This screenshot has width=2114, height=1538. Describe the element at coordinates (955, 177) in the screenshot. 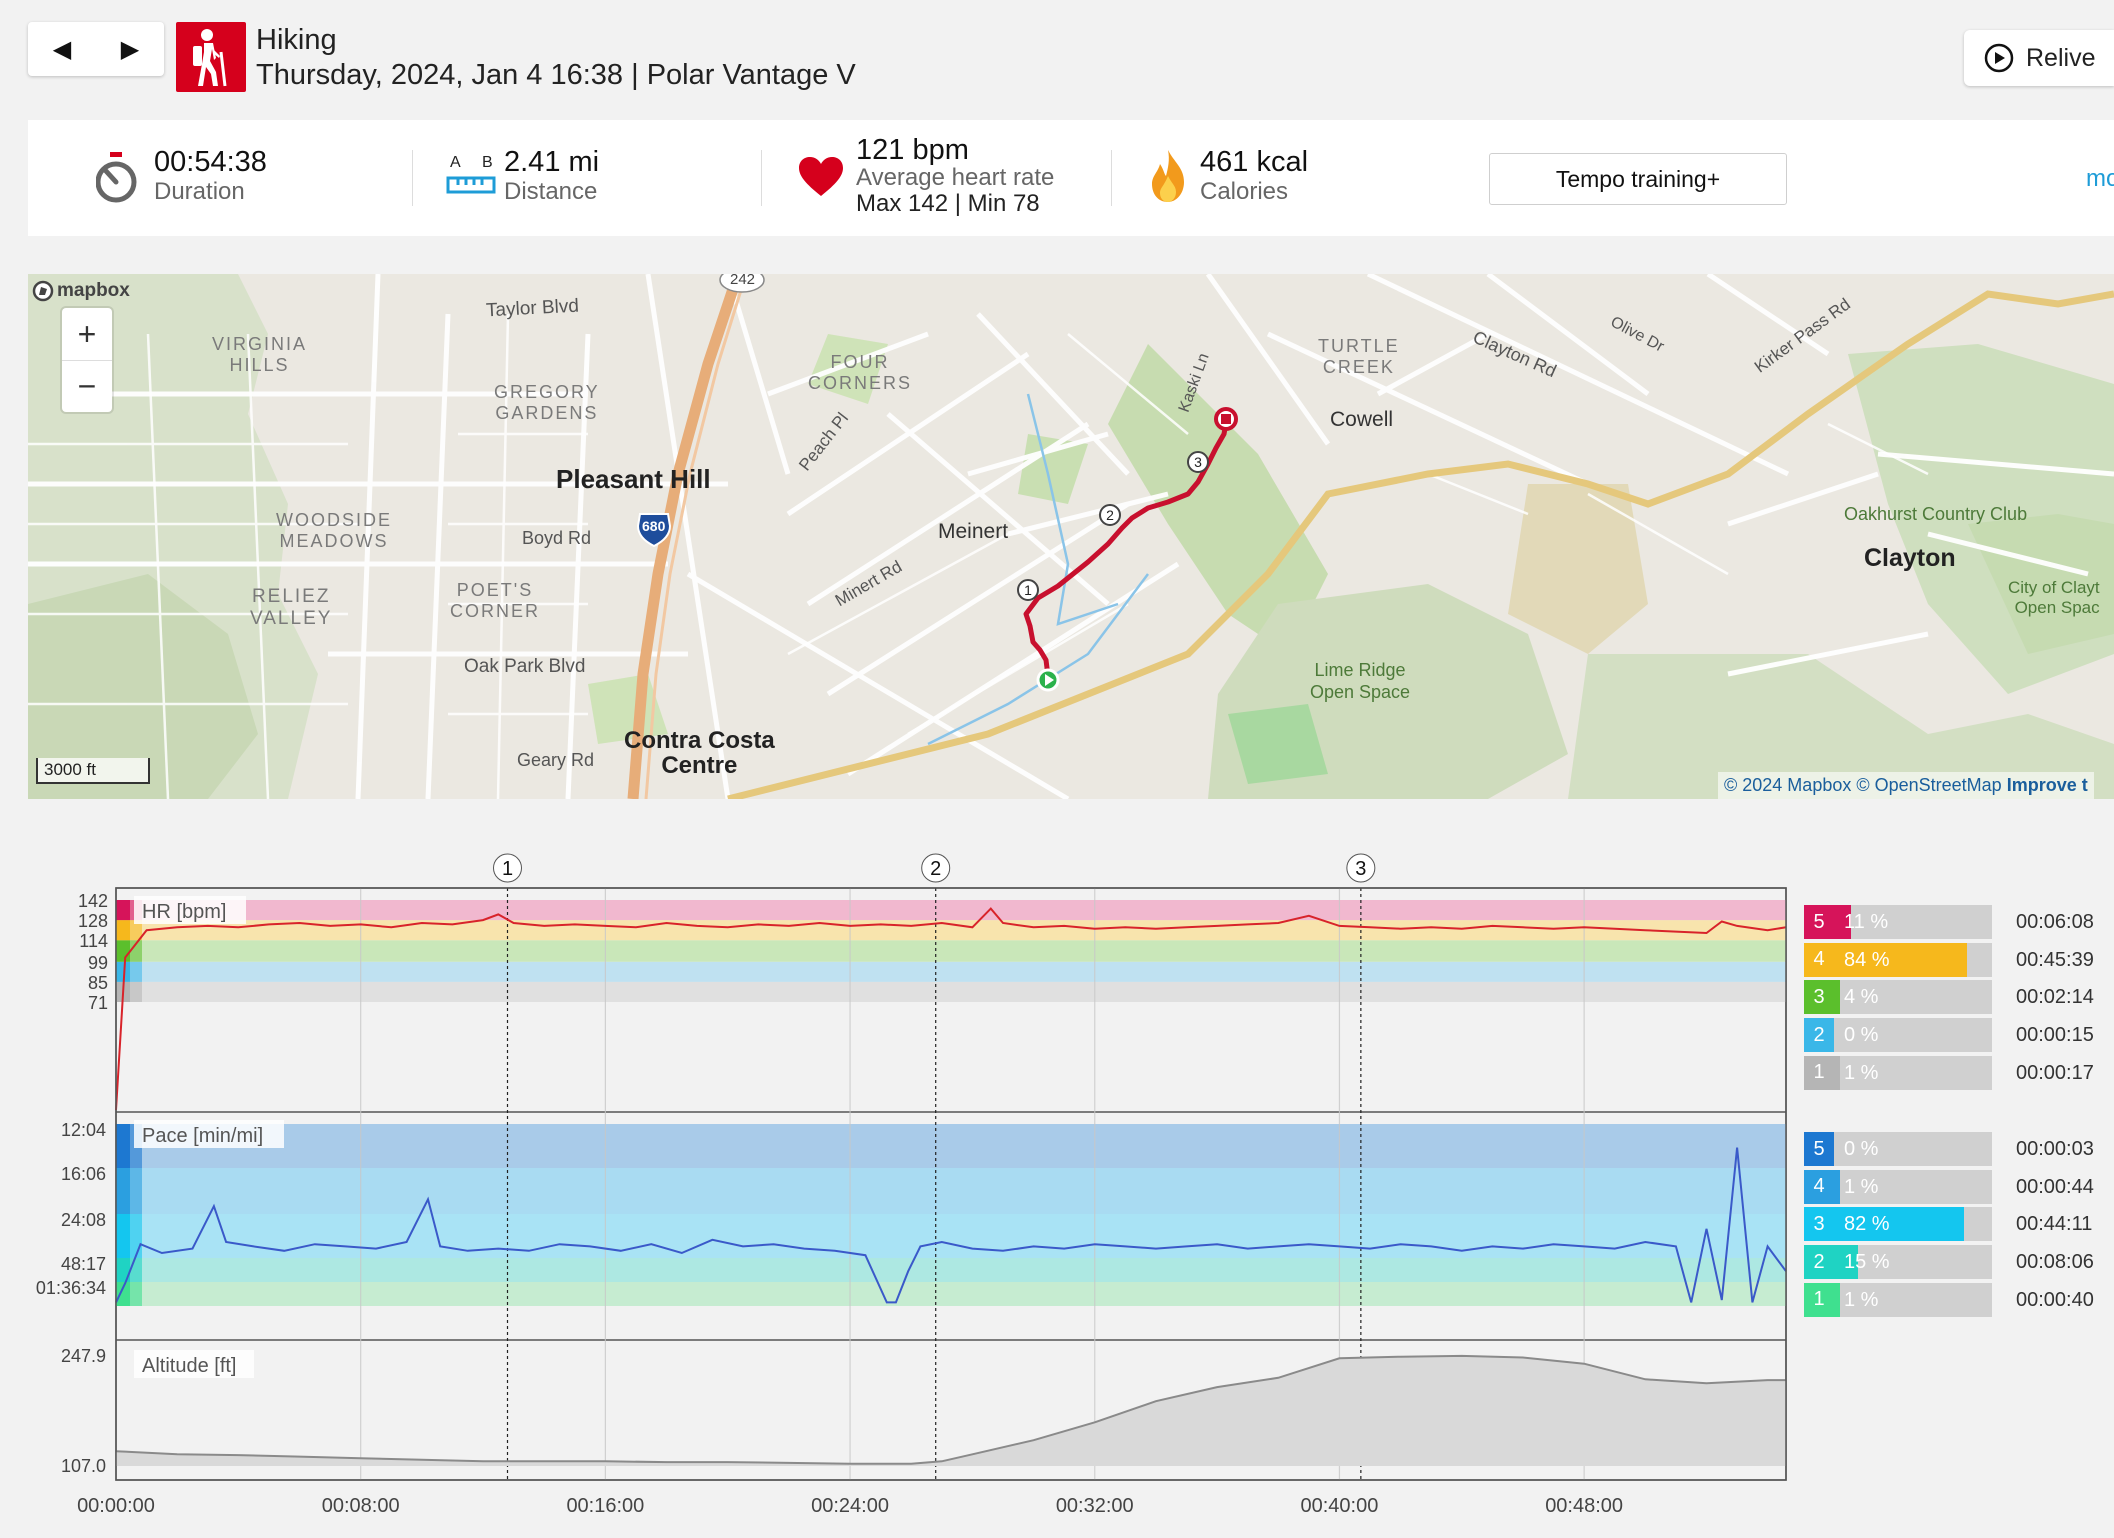

I see `hr-label: Average heart rate` at that location.